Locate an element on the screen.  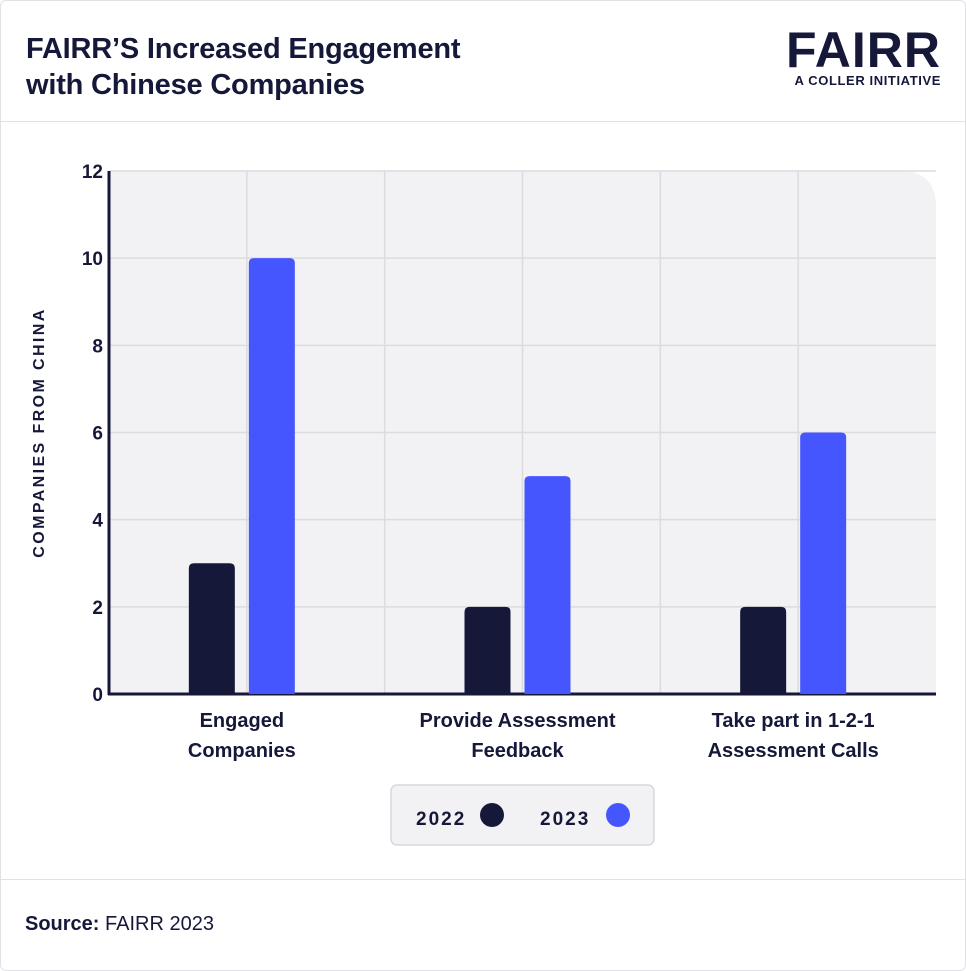
fairr-logo: FAIRR A COLLER INITIATIVE is located at coordinates (863, 55).